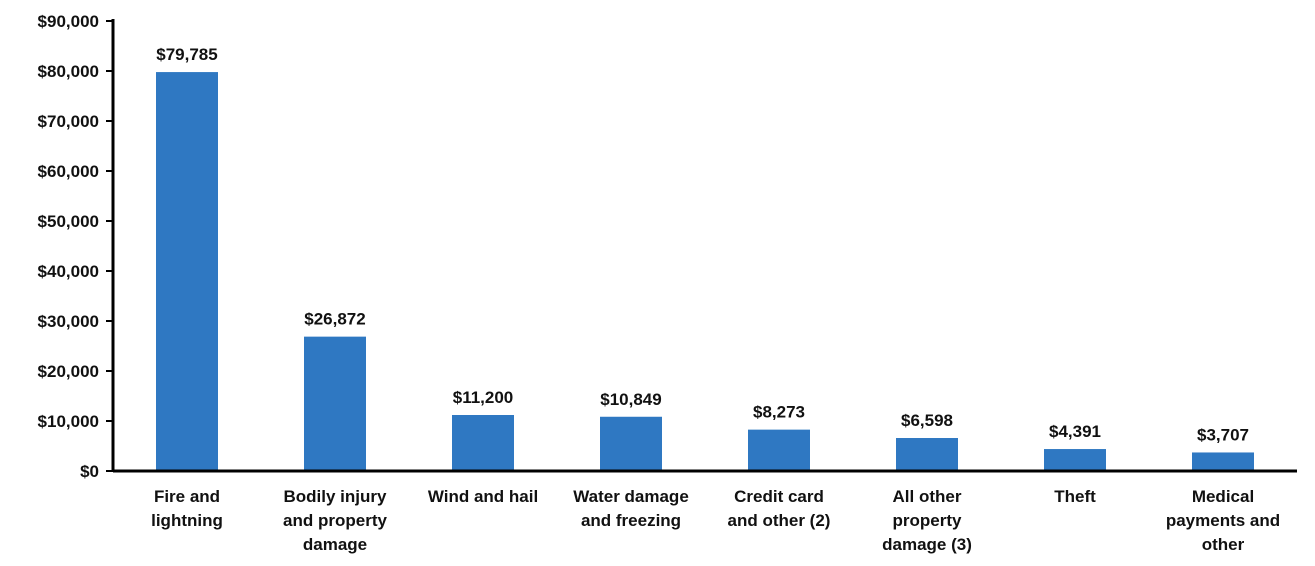 This screenshot has height=566, width=1315. I want to click on data-label: $8,273, so click(779, 412).